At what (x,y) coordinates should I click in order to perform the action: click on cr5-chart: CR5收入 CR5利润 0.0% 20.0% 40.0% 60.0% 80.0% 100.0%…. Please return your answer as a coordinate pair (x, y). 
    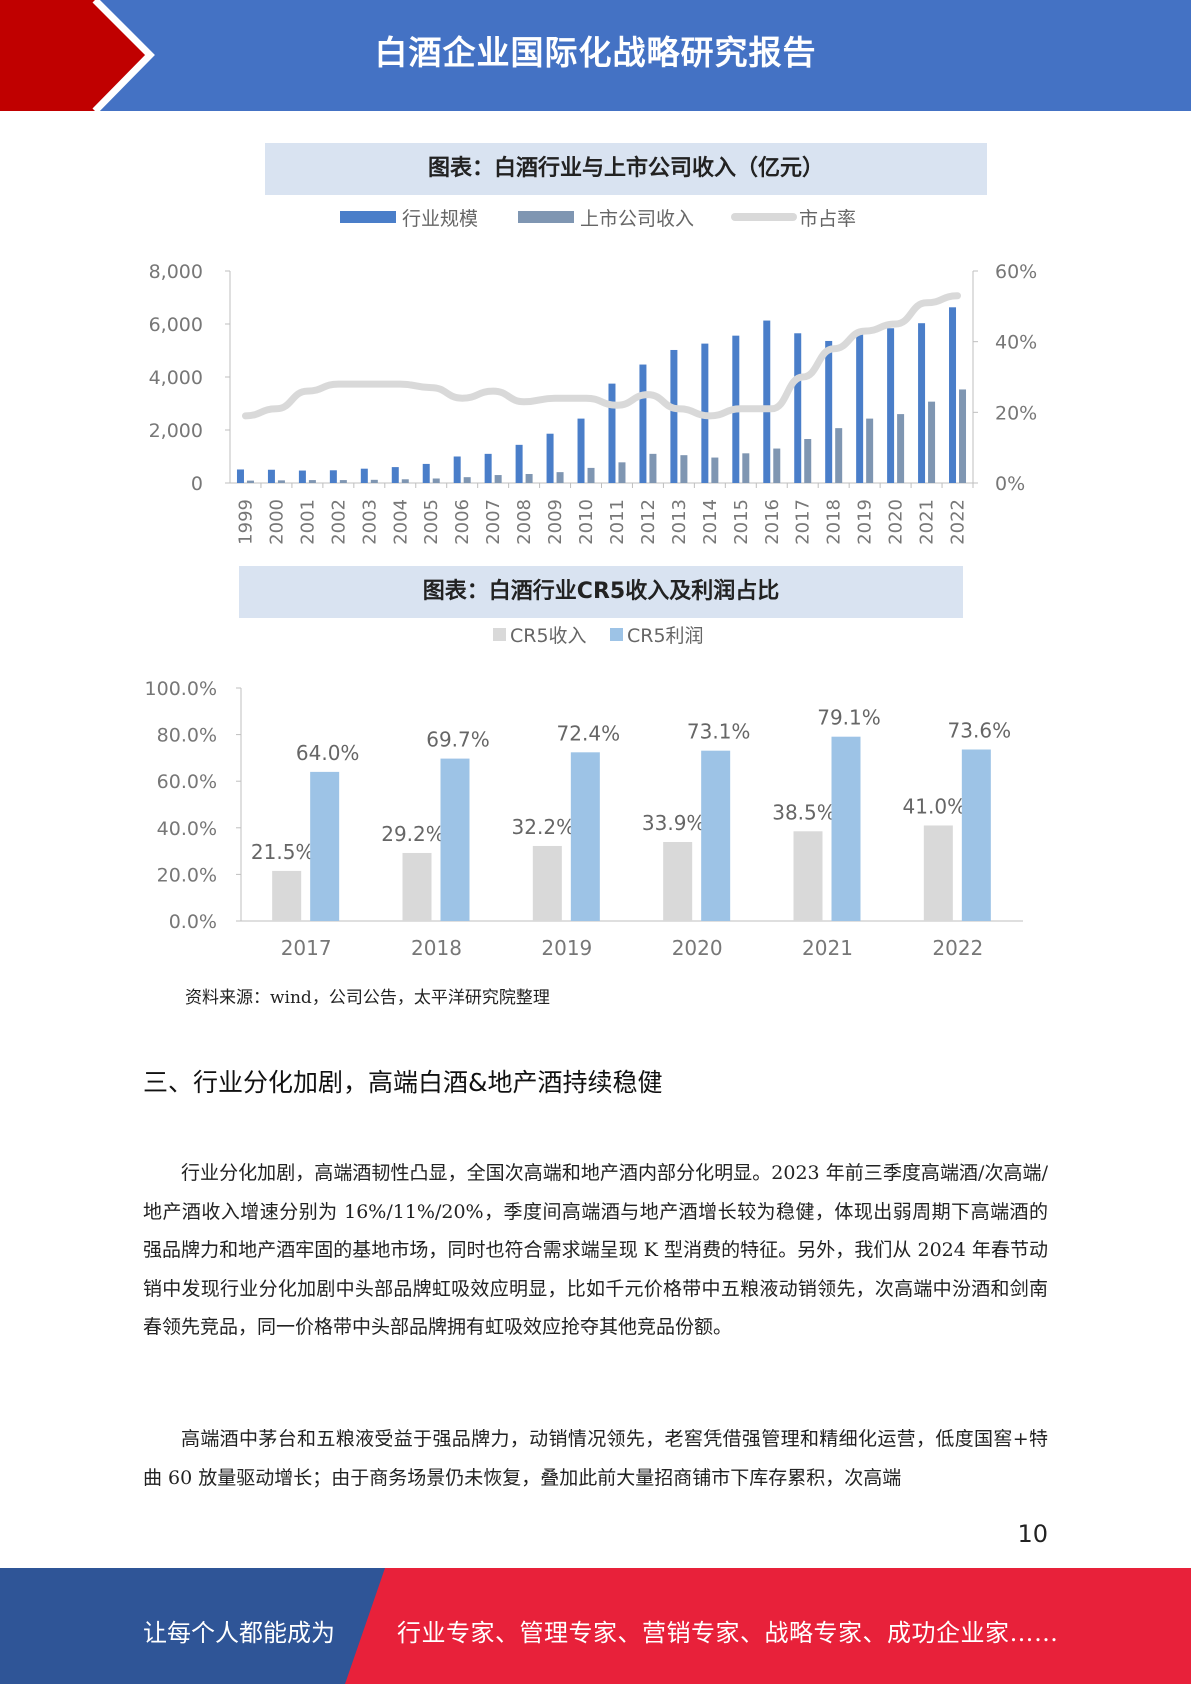
    Looking at the image, I should click on (584, 792).